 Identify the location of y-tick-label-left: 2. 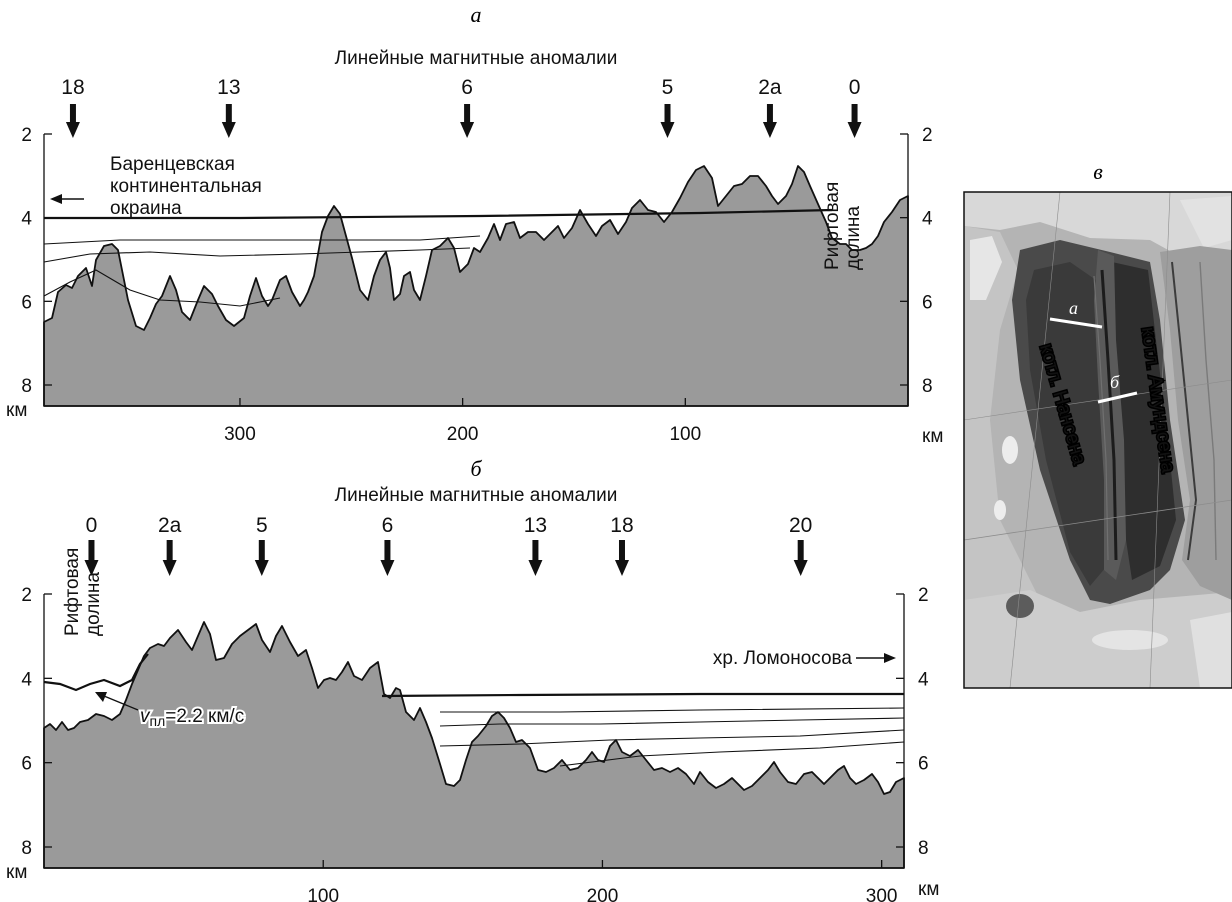
(26, 595).